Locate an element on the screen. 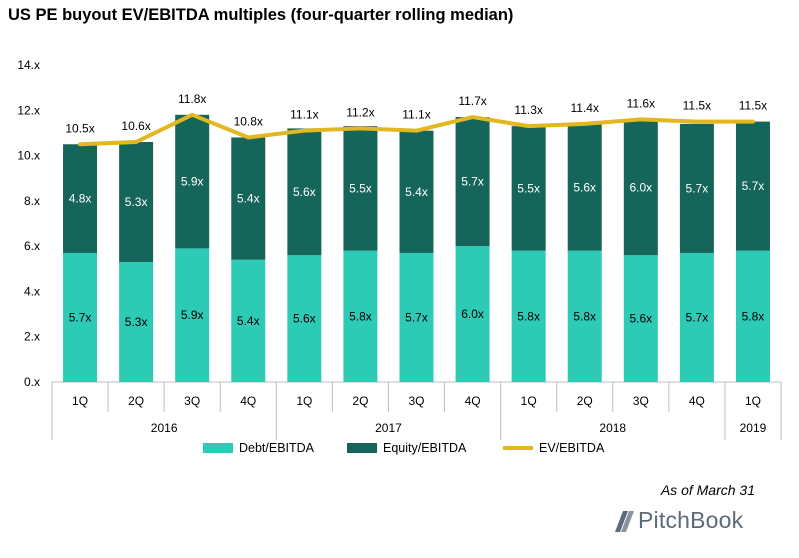 This screenshot has height=558, width=799. year-group-label: 2018 is located at coordinates (612, 428).